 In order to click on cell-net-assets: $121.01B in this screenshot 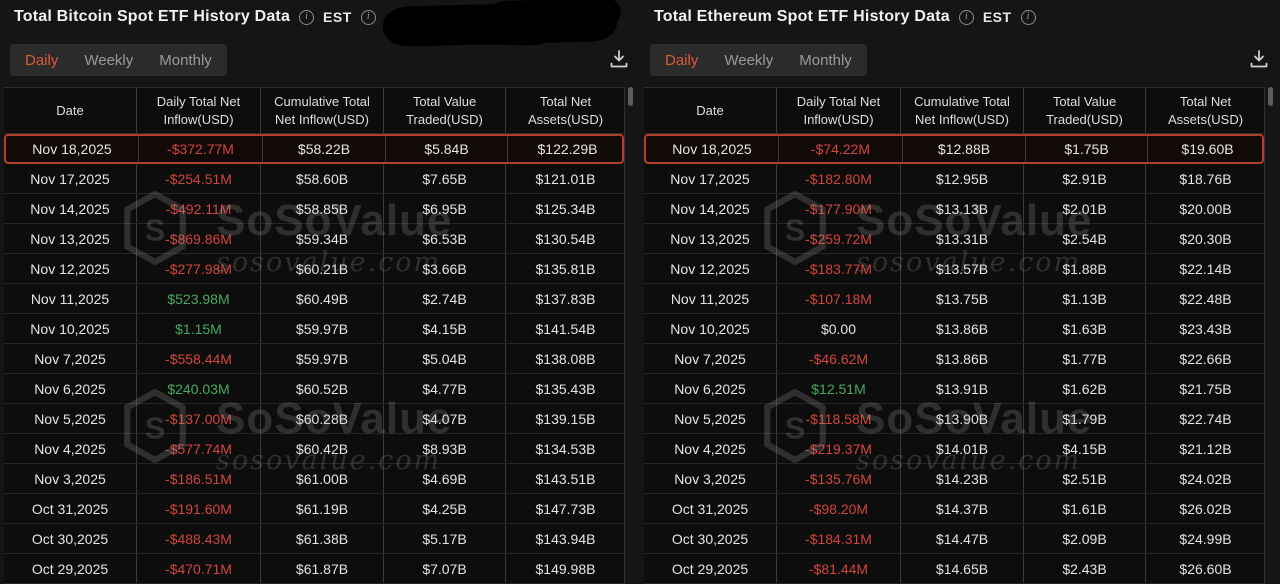, I will do `click(565, 178)`.